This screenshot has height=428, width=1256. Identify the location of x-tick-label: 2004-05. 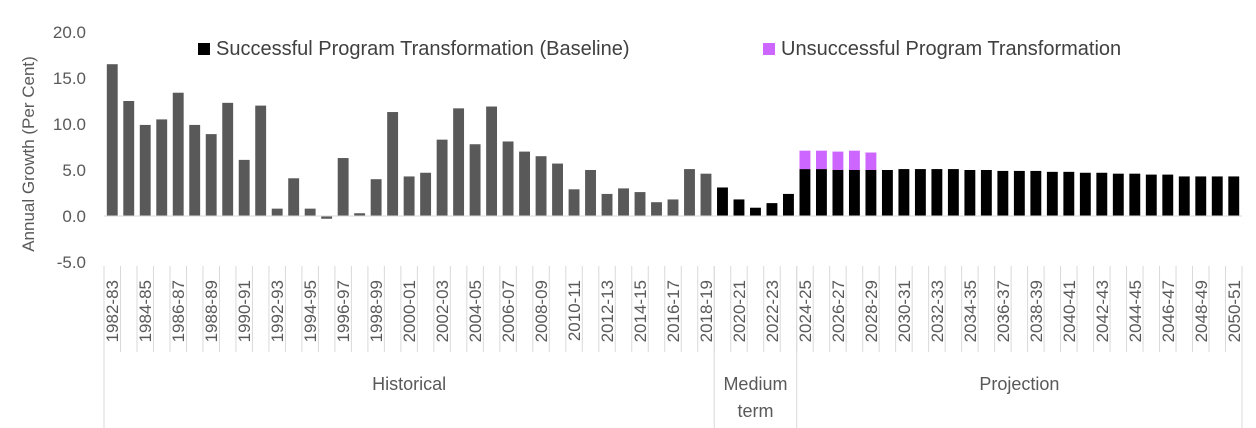
(475, 311).